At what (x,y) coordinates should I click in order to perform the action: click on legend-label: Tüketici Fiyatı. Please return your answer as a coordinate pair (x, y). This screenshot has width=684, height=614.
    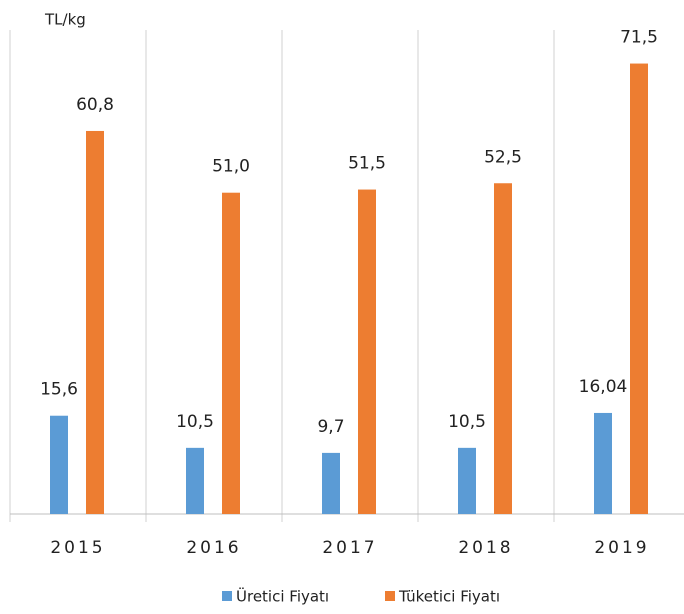
    Looking at the image, I should click on (449, 597).